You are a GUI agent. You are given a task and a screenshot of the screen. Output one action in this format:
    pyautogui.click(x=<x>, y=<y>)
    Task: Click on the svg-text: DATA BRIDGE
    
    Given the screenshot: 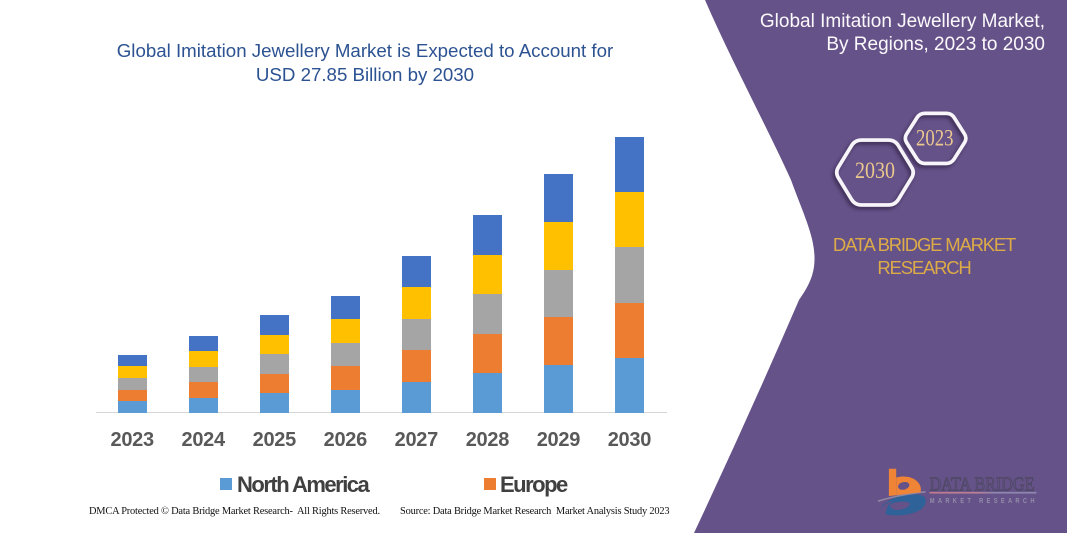 What is the action you would take?
    pyautogui.click(x=982, y=485)
    